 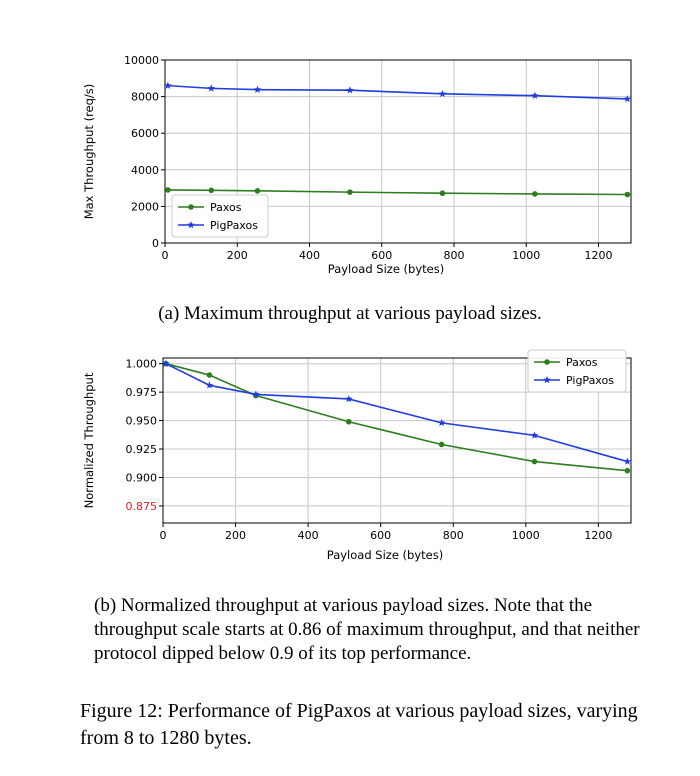 I want to click on x-axis-b: 0 200 400 600 800 1000 1200, so click(x=386, y=532).